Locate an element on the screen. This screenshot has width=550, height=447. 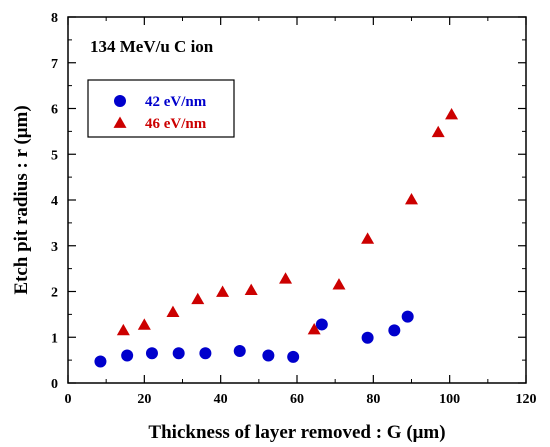
x-tick-label: 100 is located at coordinates (449, 399).